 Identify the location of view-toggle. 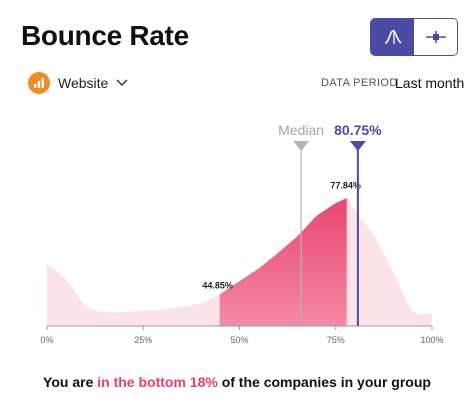
(414, 37).